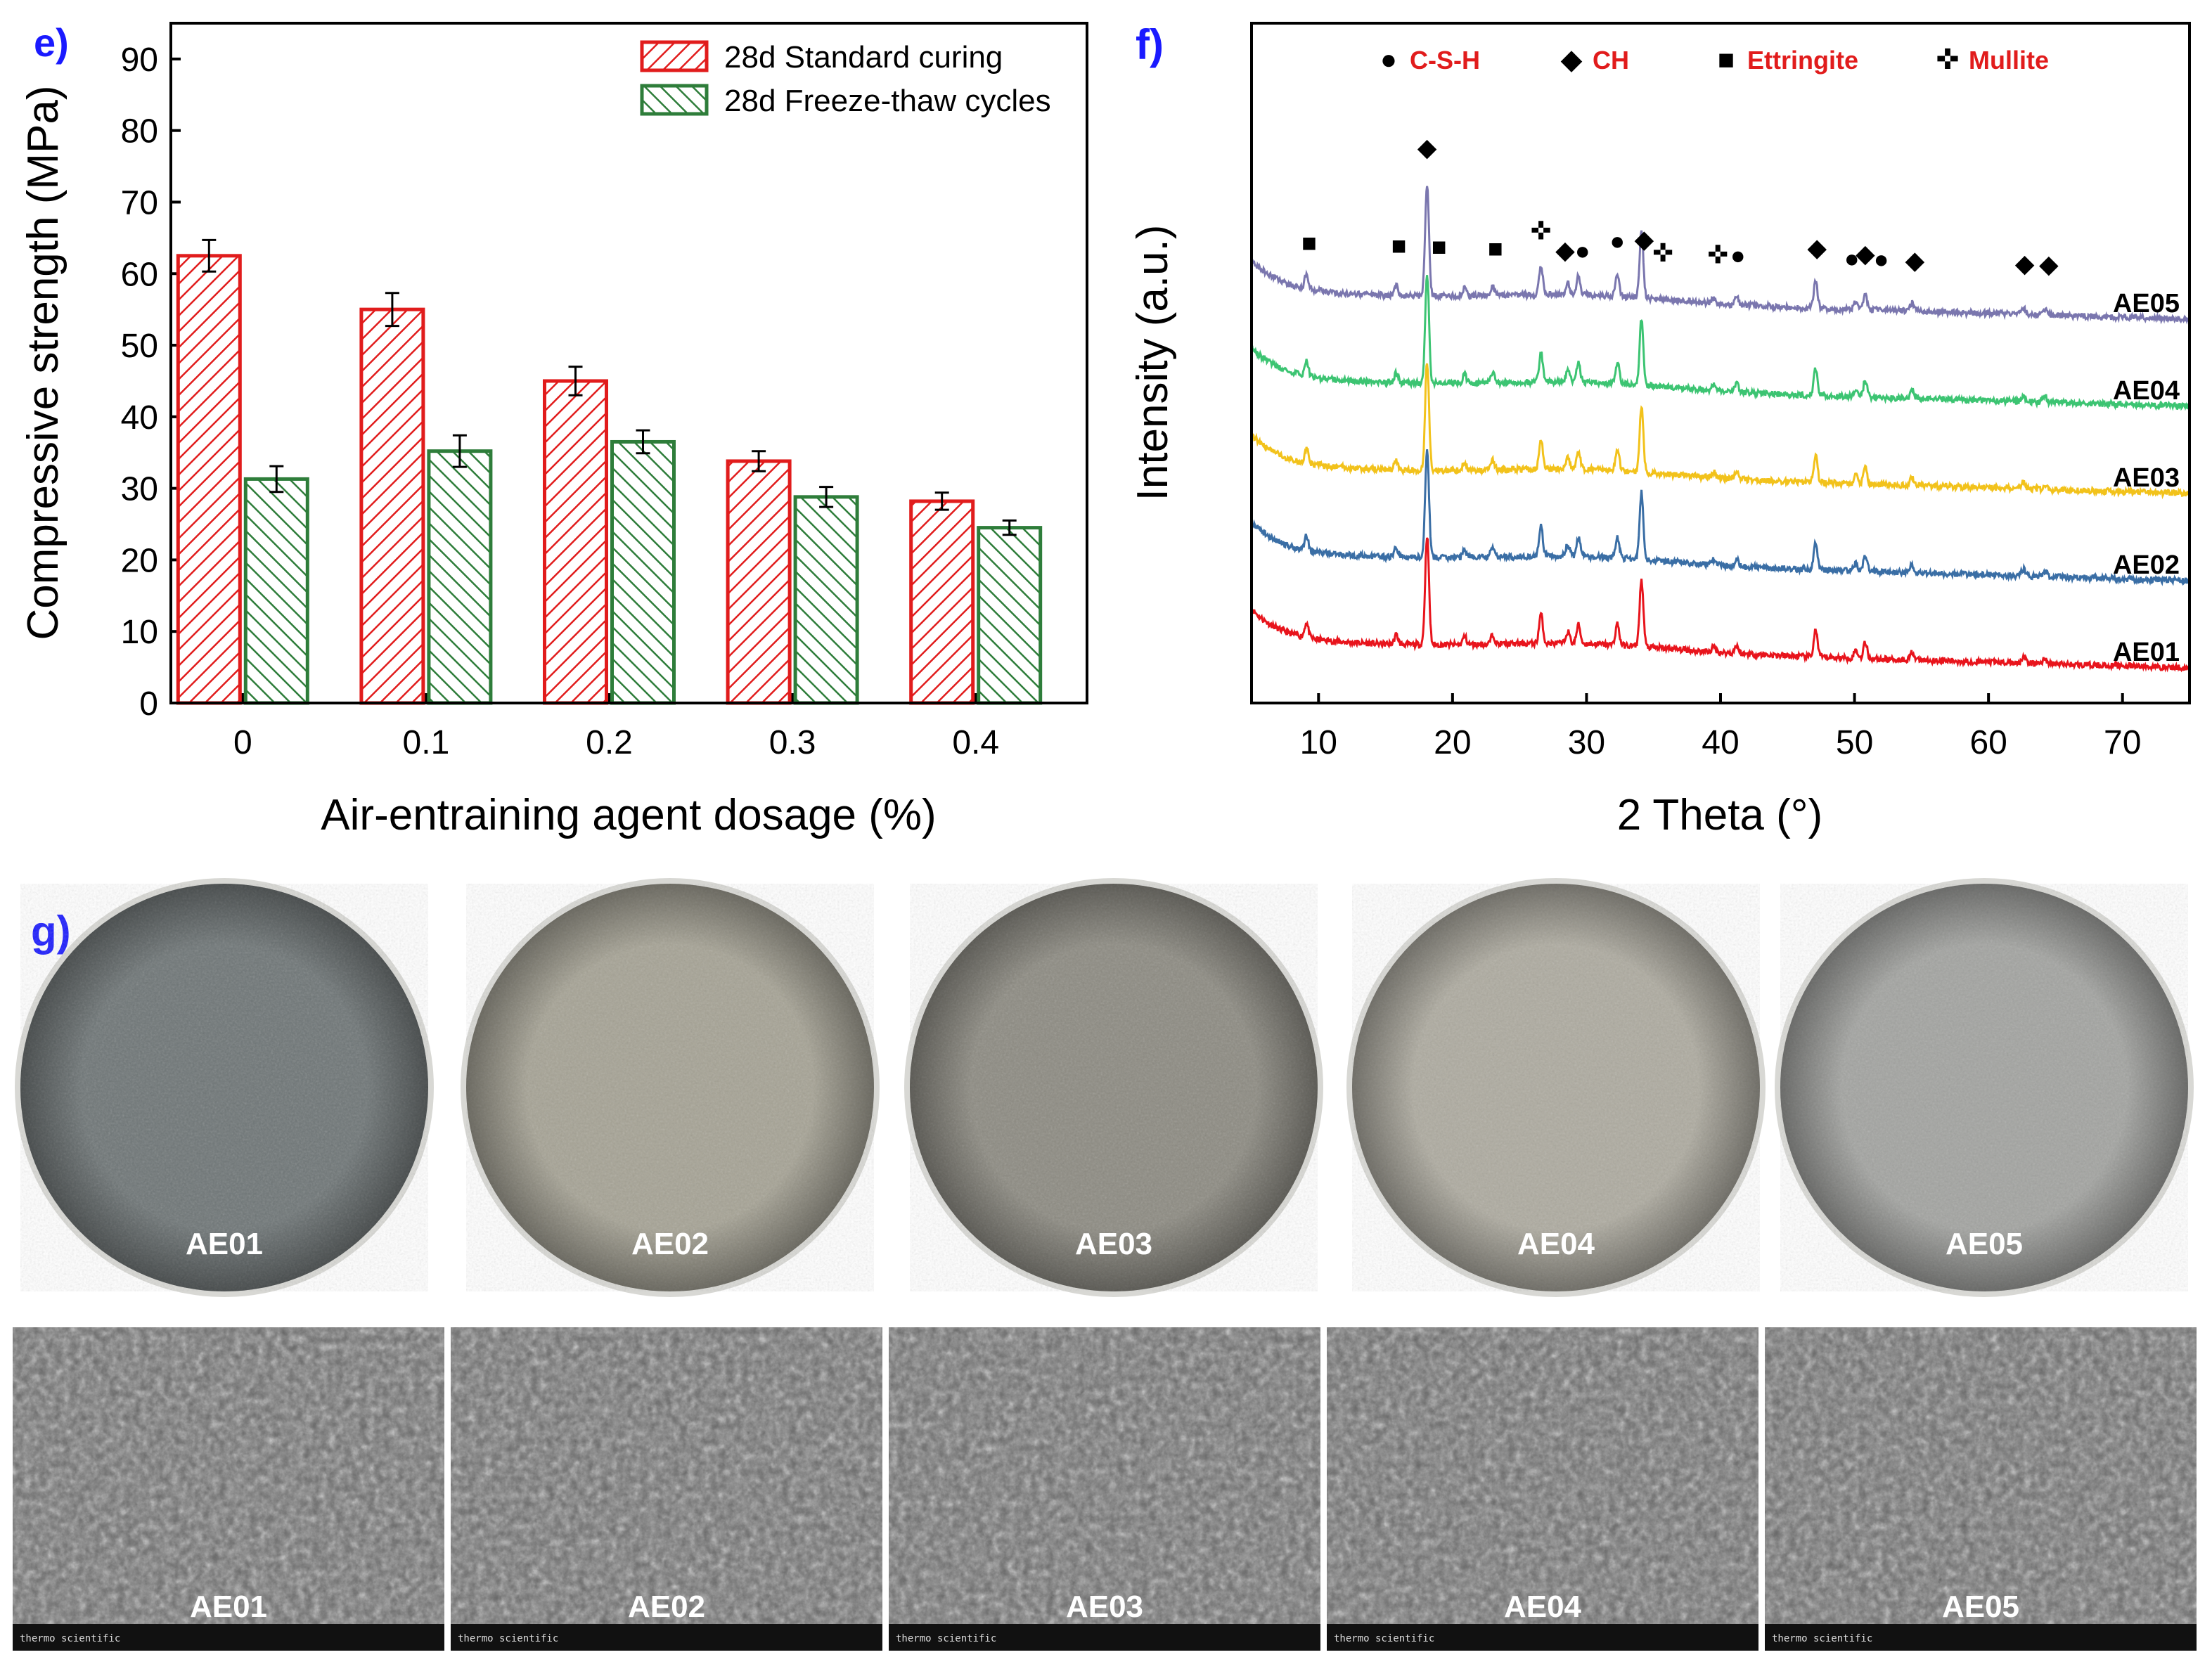  Describe the element at coordinates (1611, 60) in the screenshot. I see `legend-label-phase: CH` at that location.